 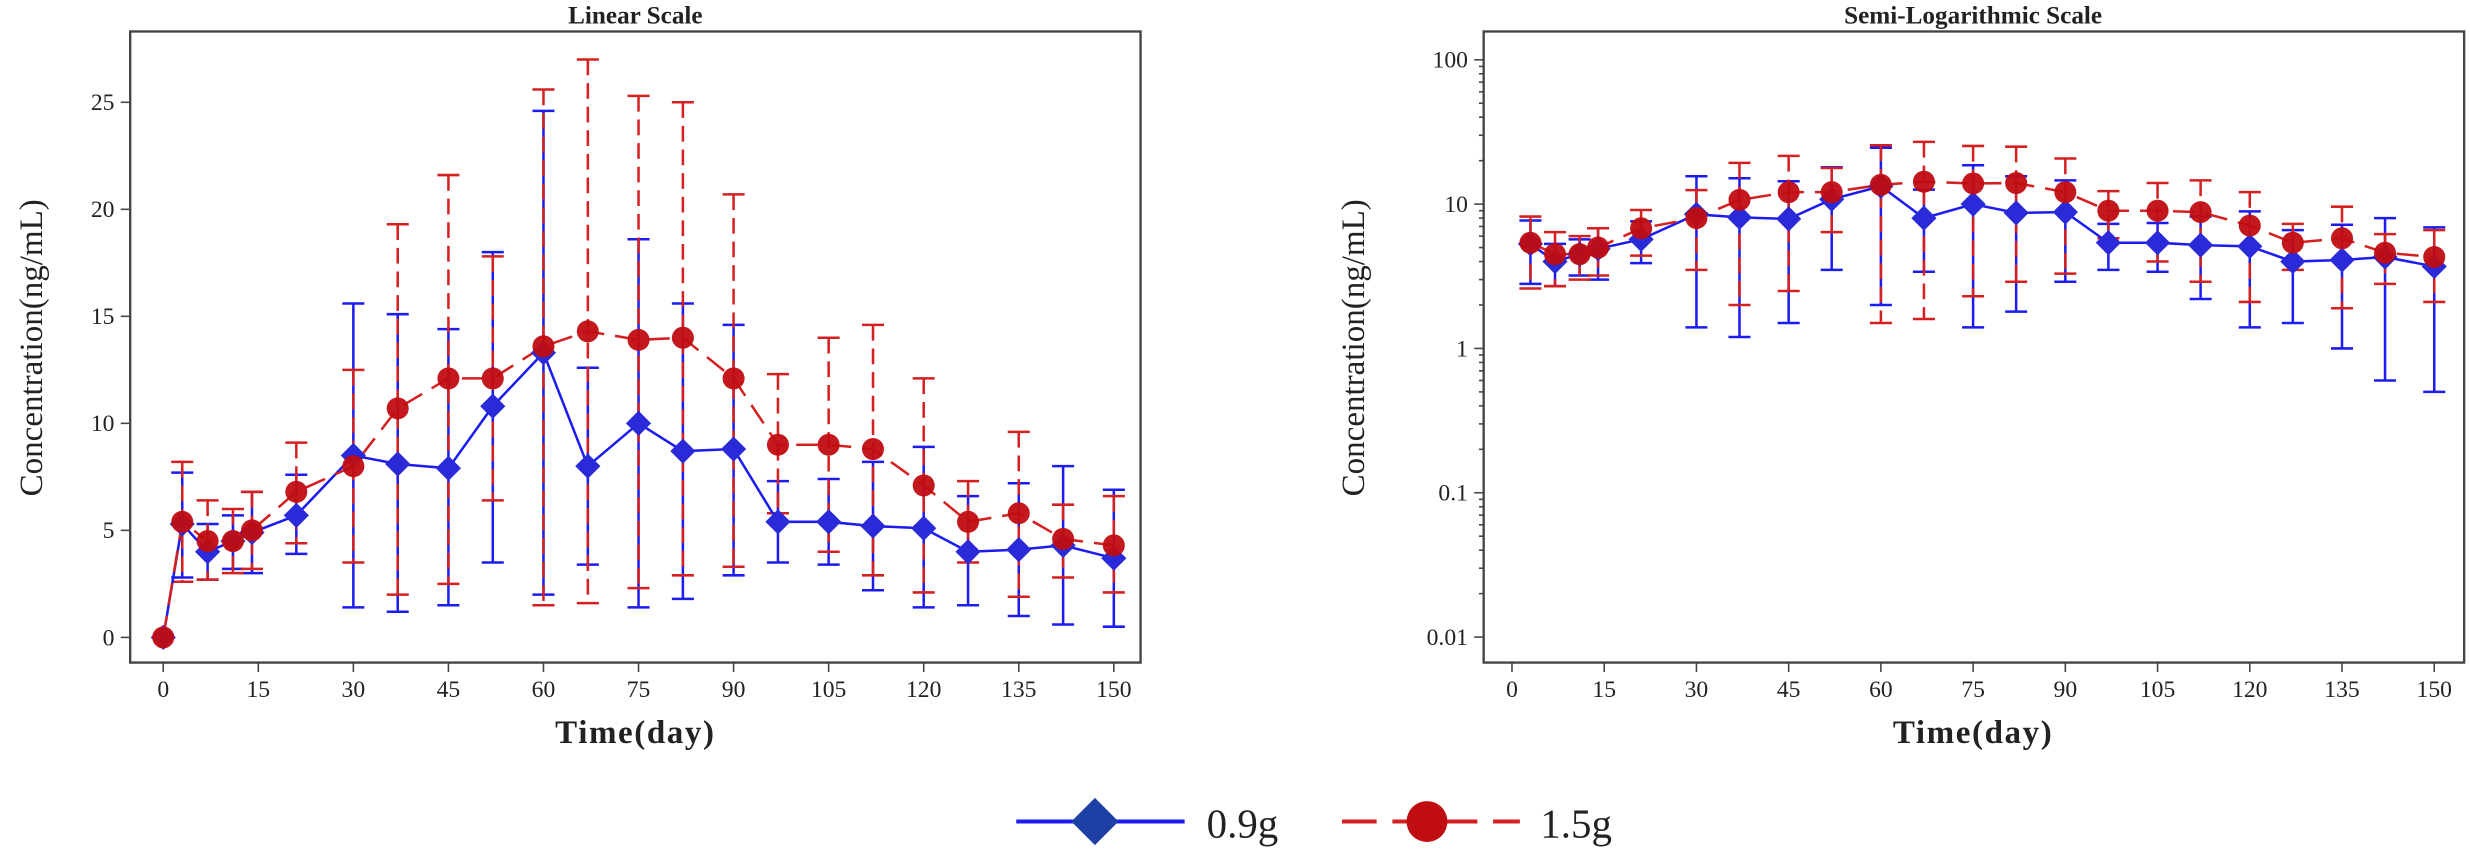 I want to click on legend-label: 0.9g, so click(x=1243, y=823).